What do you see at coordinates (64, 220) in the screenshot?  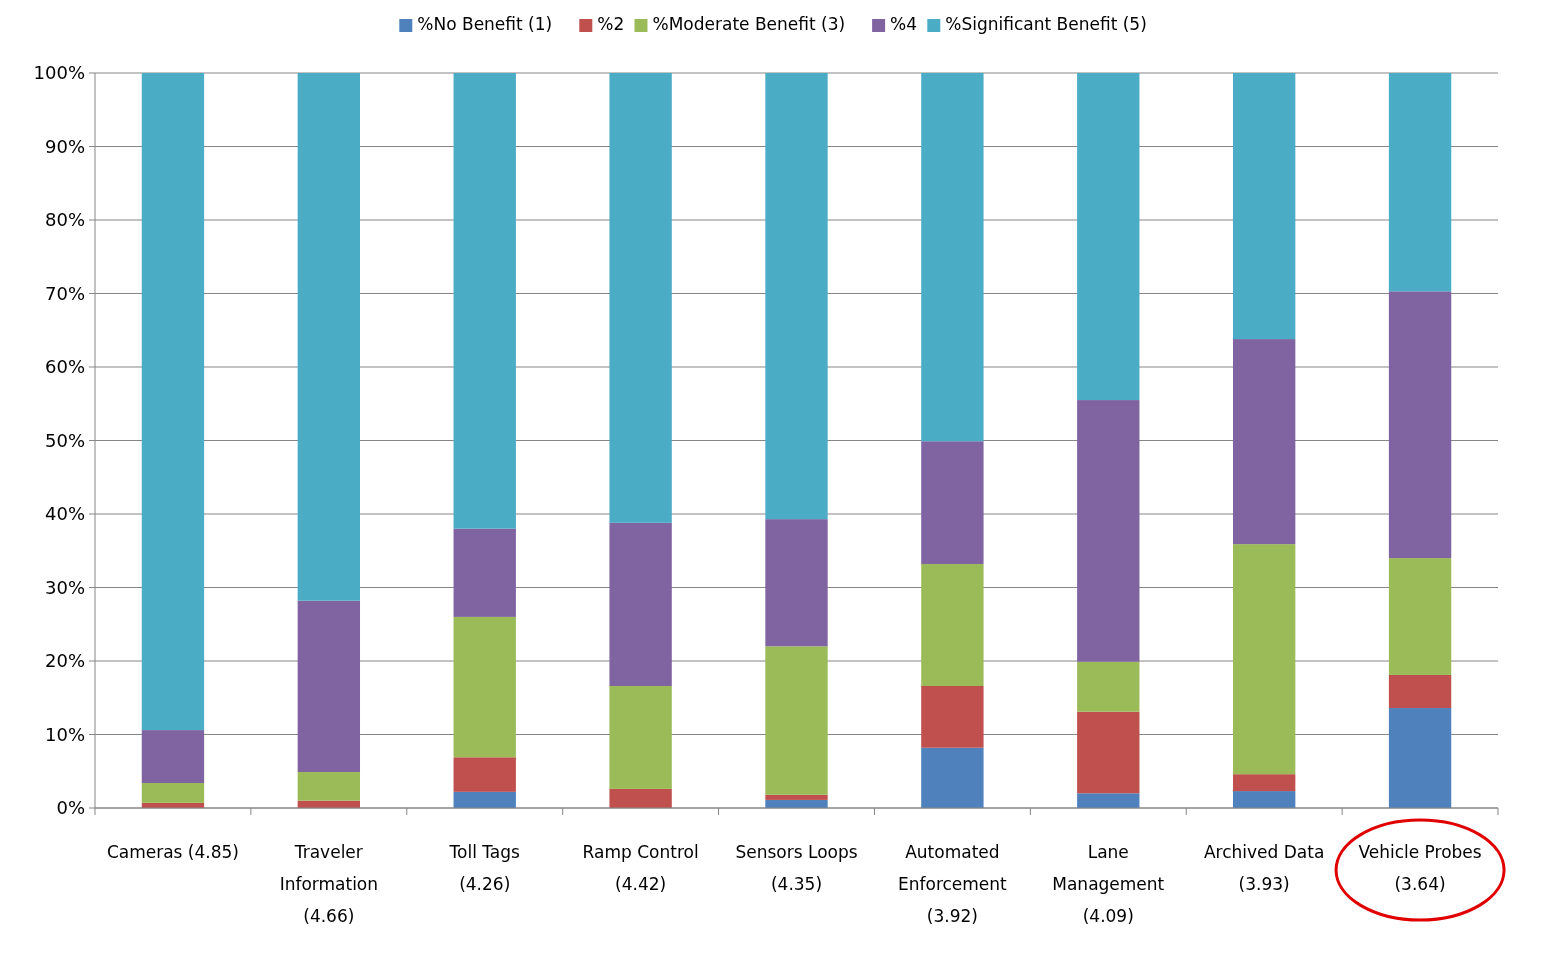 I see `y-tick-label: 80%` at bounding box center [64, 220].